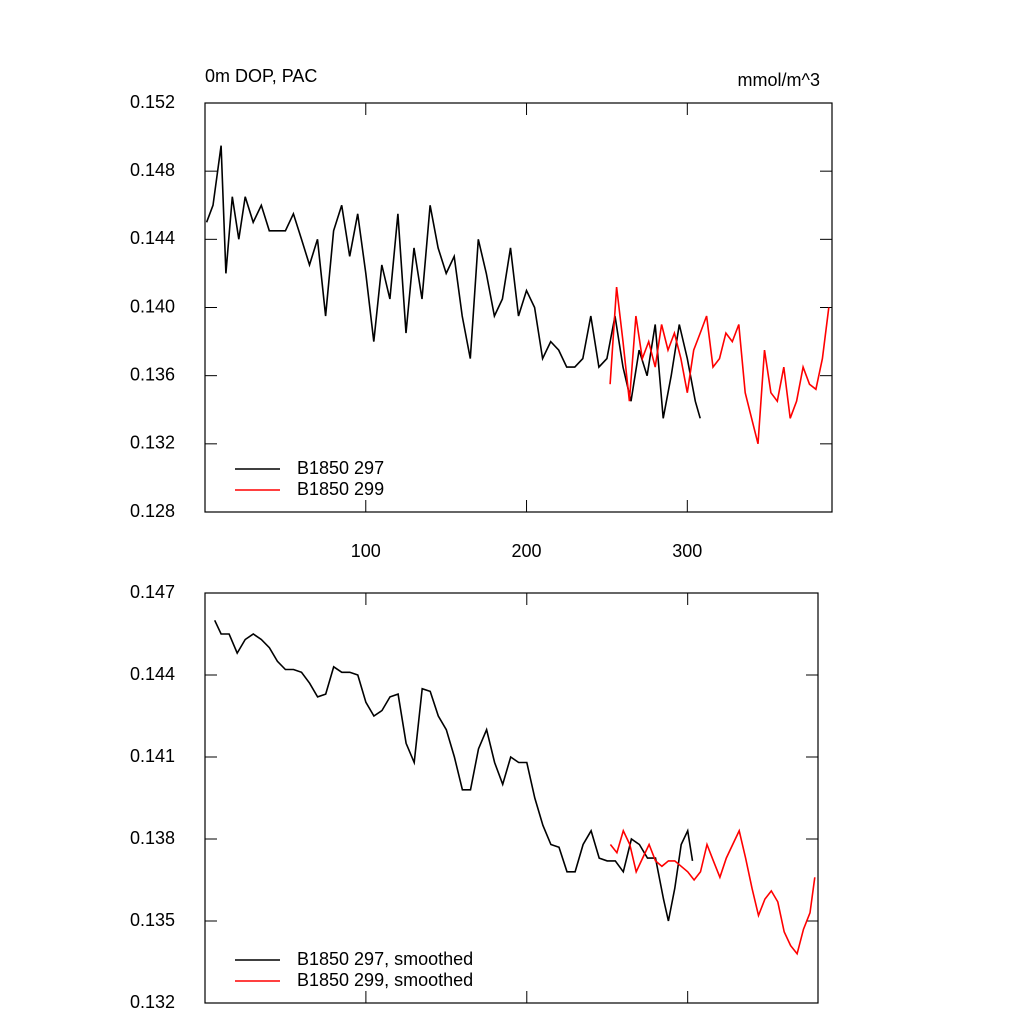  Describe the element at coordinates (340, 468) in the screenshot. I see `legend-label: B1850 297` at that location.